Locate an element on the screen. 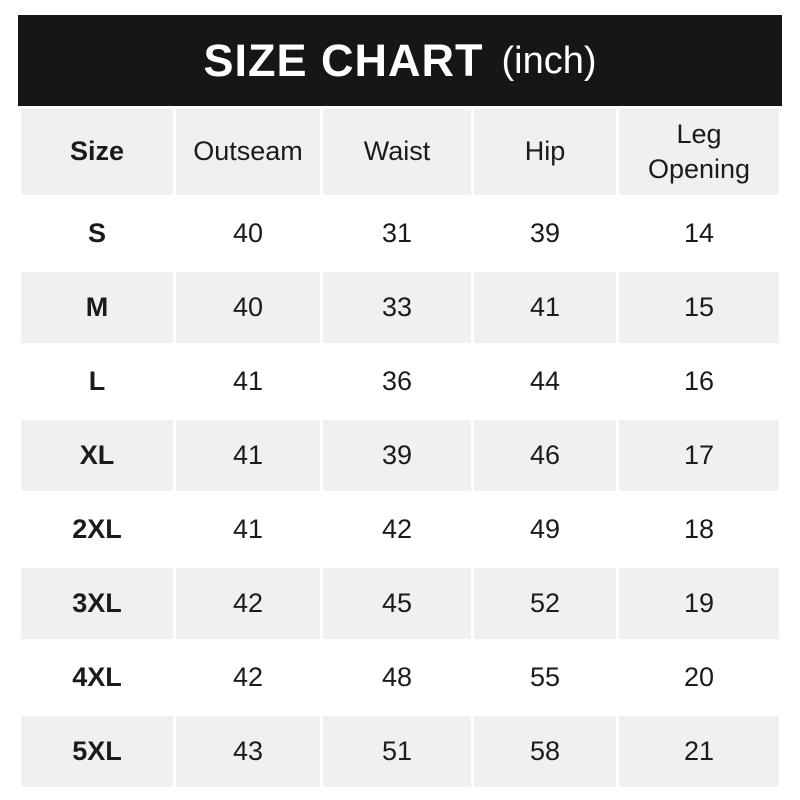 The width and height of the screenshot is (800, 800). waist-cell: 48 is located at coordinates (397, 677).